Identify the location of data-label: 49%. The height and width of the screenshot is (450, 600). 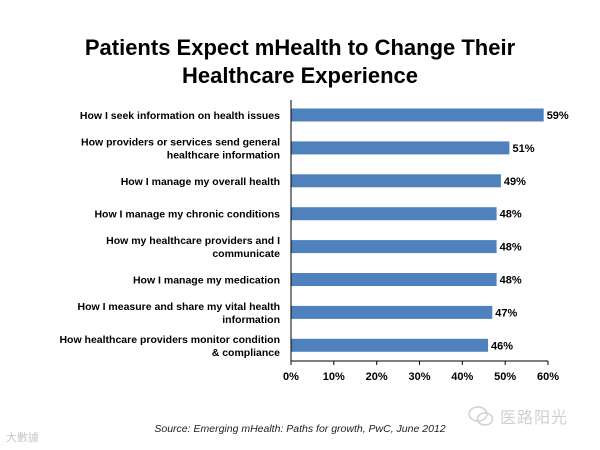
(515, 182).